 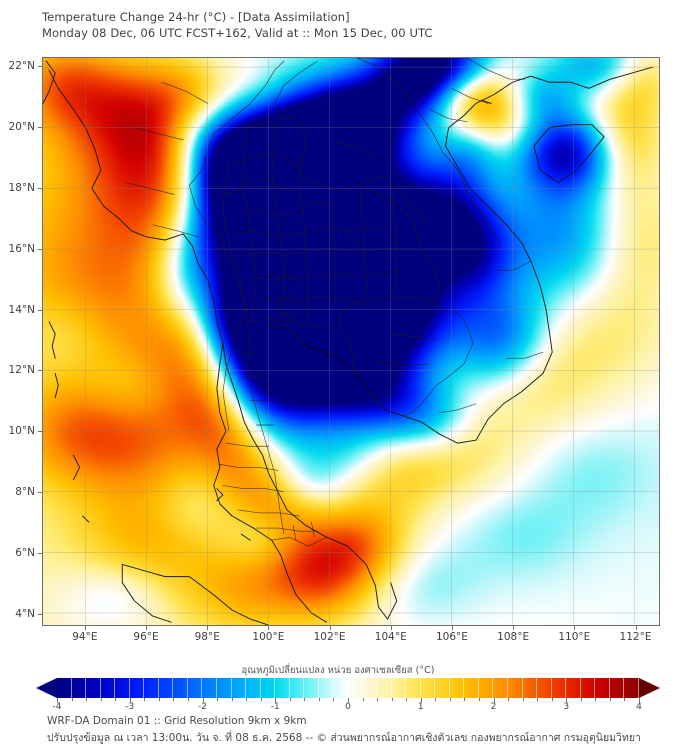 What do you see at coordinates (25, 613) in the screenshot?
I see `y-axis-label: 4°N` at bounding box center [25, 613].